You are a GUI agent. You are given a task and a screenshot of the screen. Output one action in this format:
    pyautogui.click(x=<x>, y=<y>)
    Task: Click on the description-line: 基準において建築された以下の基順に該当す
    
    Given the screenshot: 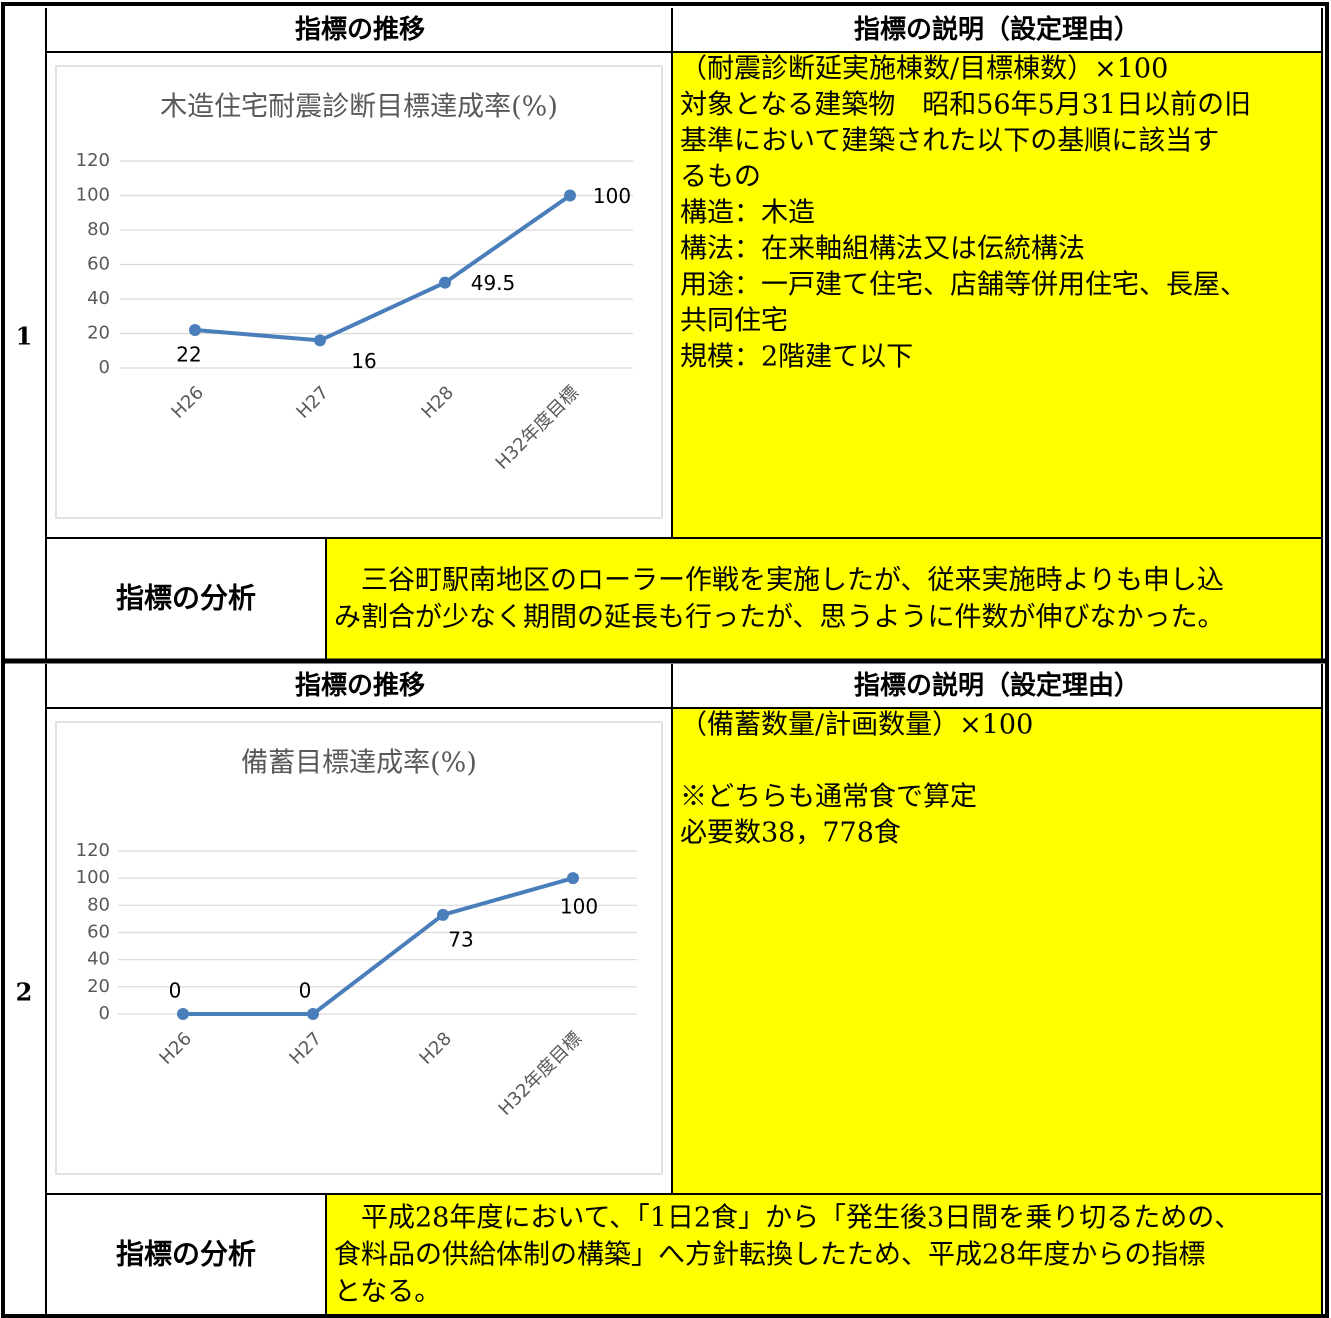 What is the action you would take?
    pyautogui.click(x=949, y=141)
    